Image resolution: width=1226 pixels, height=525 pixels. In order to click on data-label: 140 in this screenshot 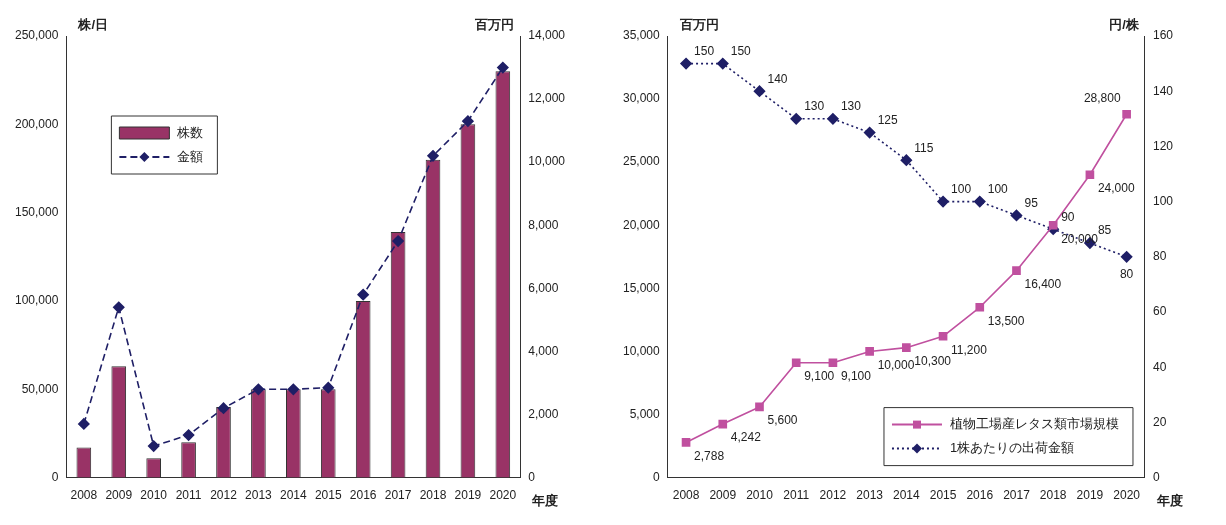, I will do `click(777, 78)`.